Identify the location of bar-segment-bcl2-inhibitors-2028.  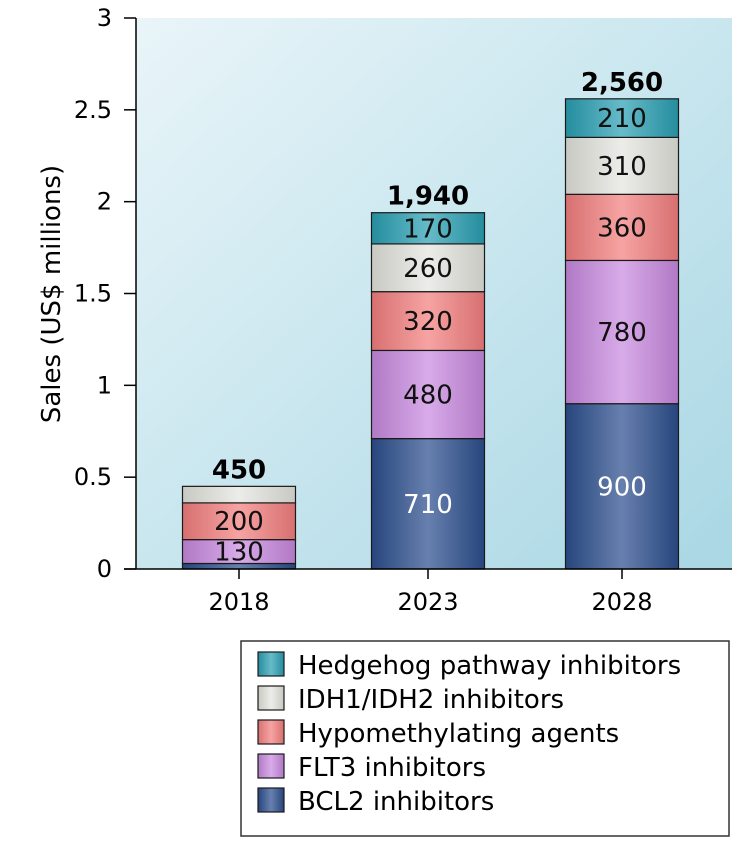
(622, 486).